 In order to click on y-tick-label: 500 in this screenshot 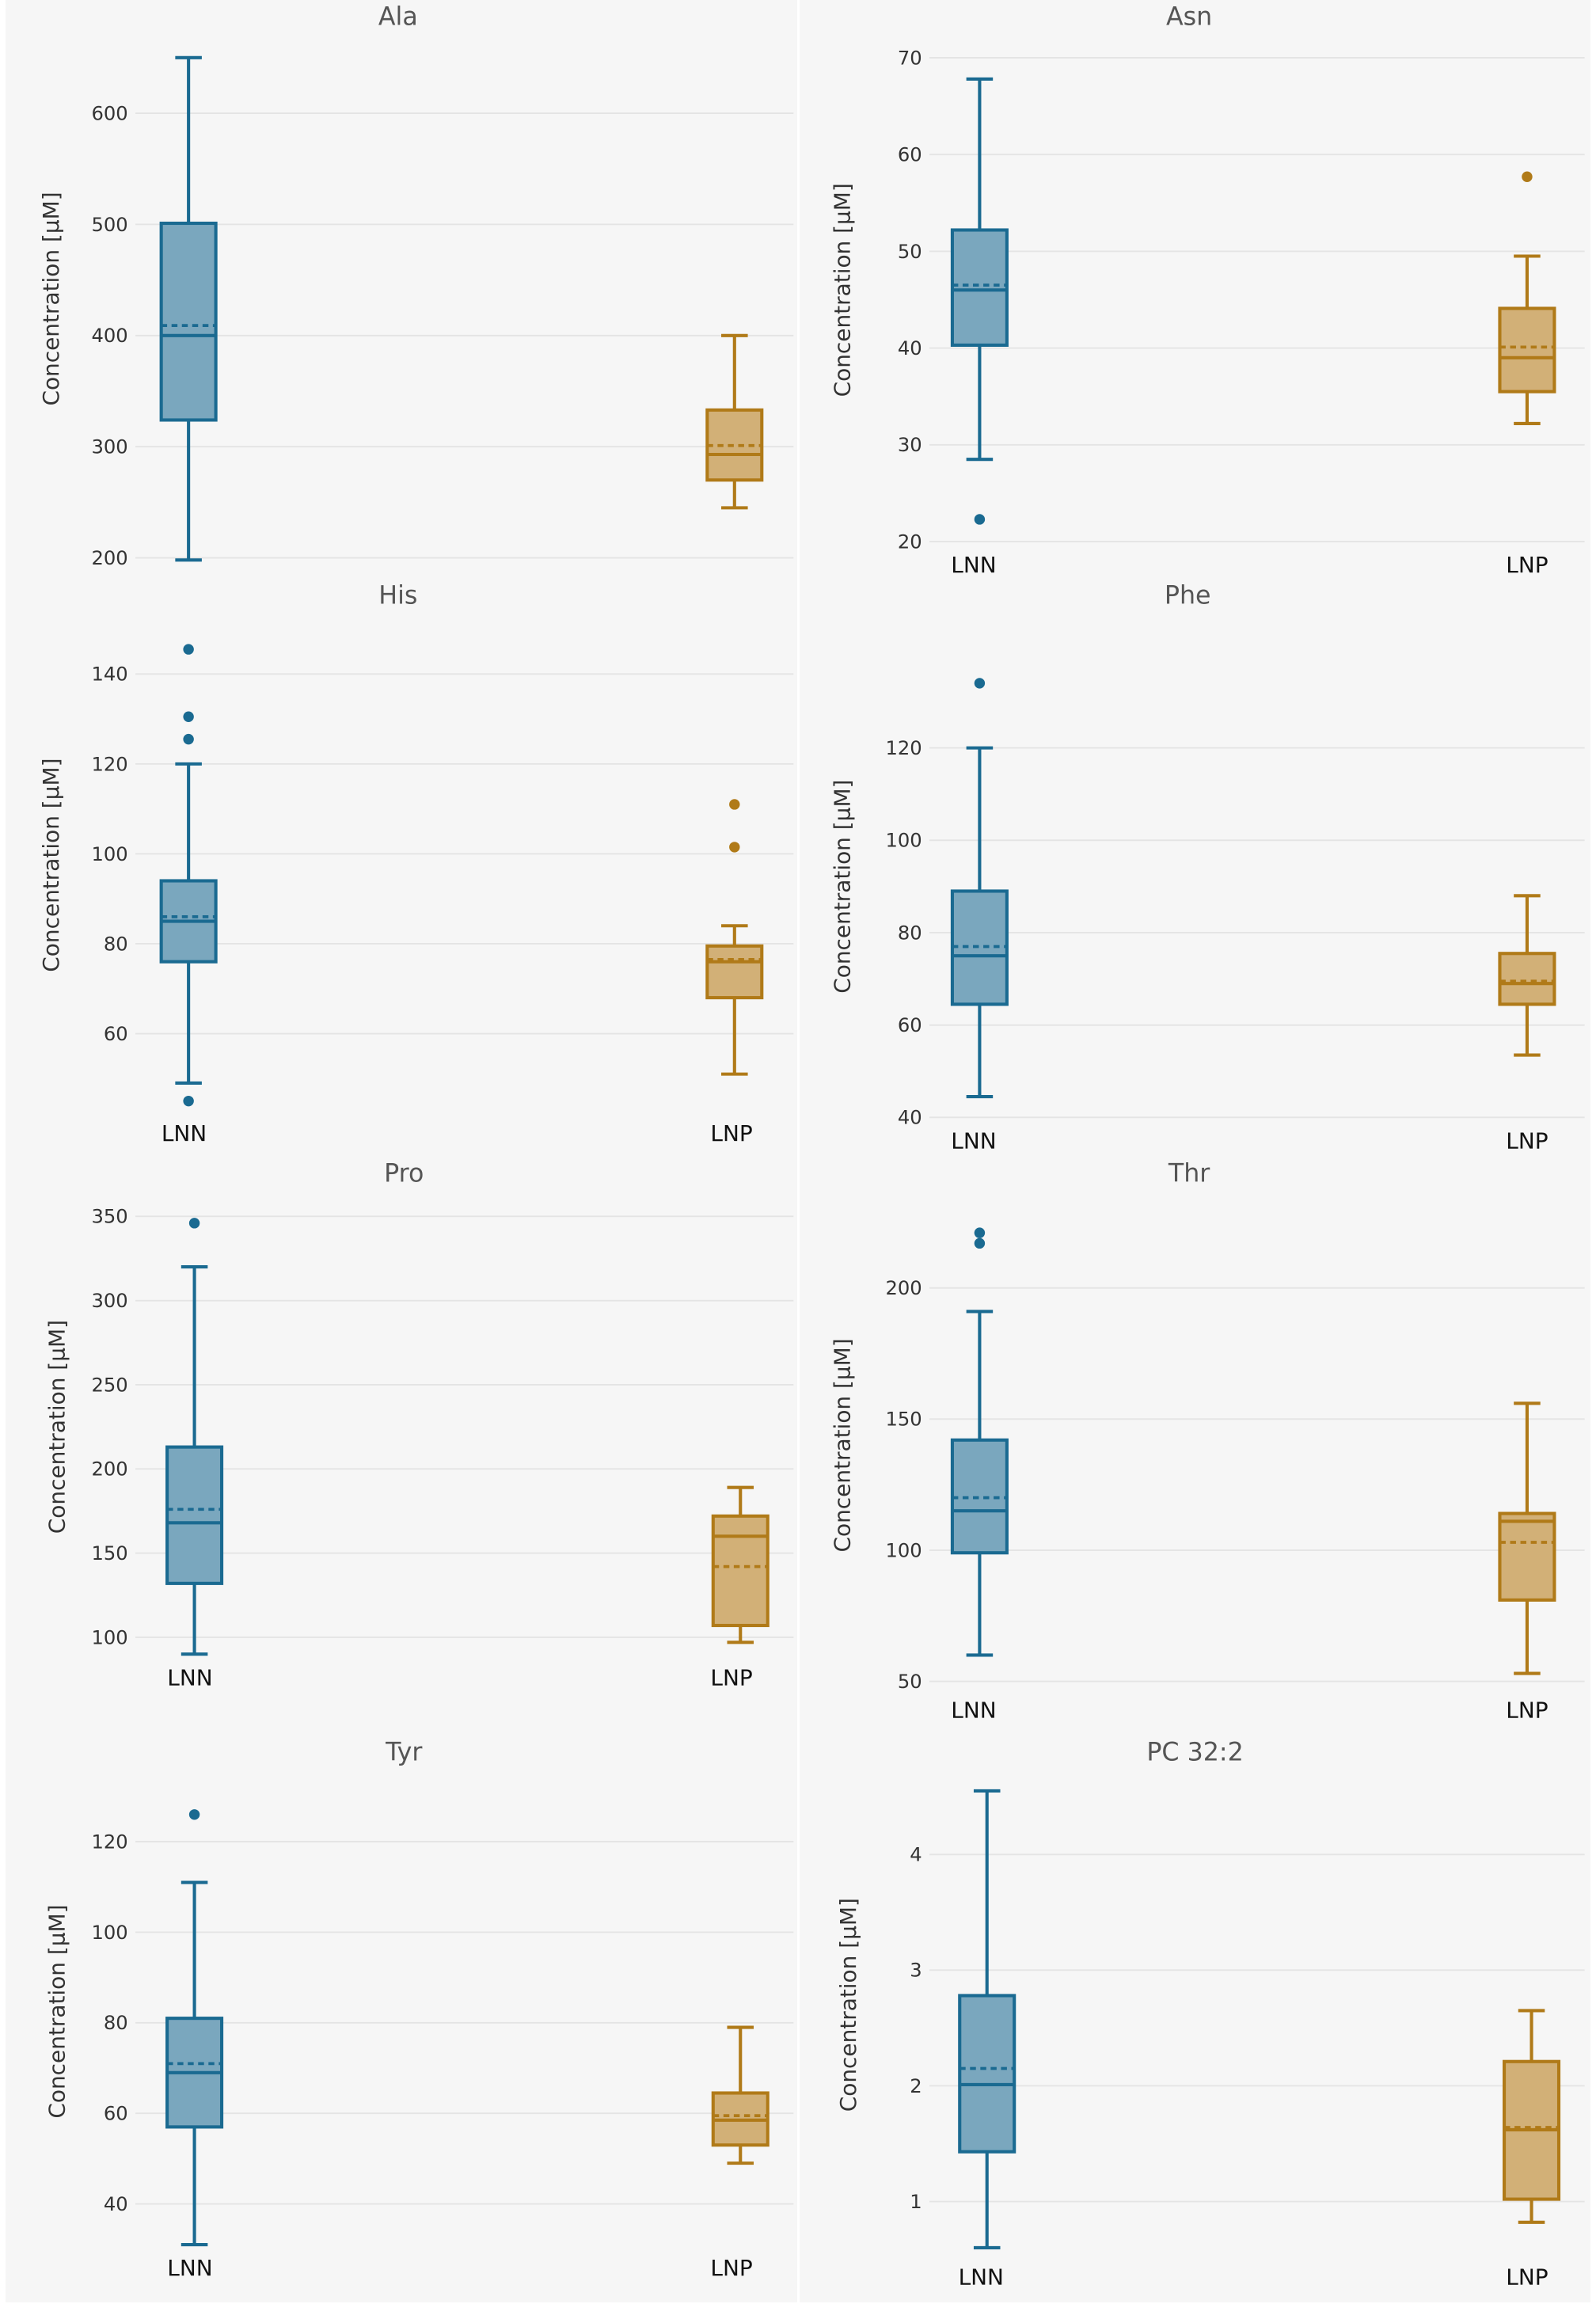, I will do `click(110, 225)`.